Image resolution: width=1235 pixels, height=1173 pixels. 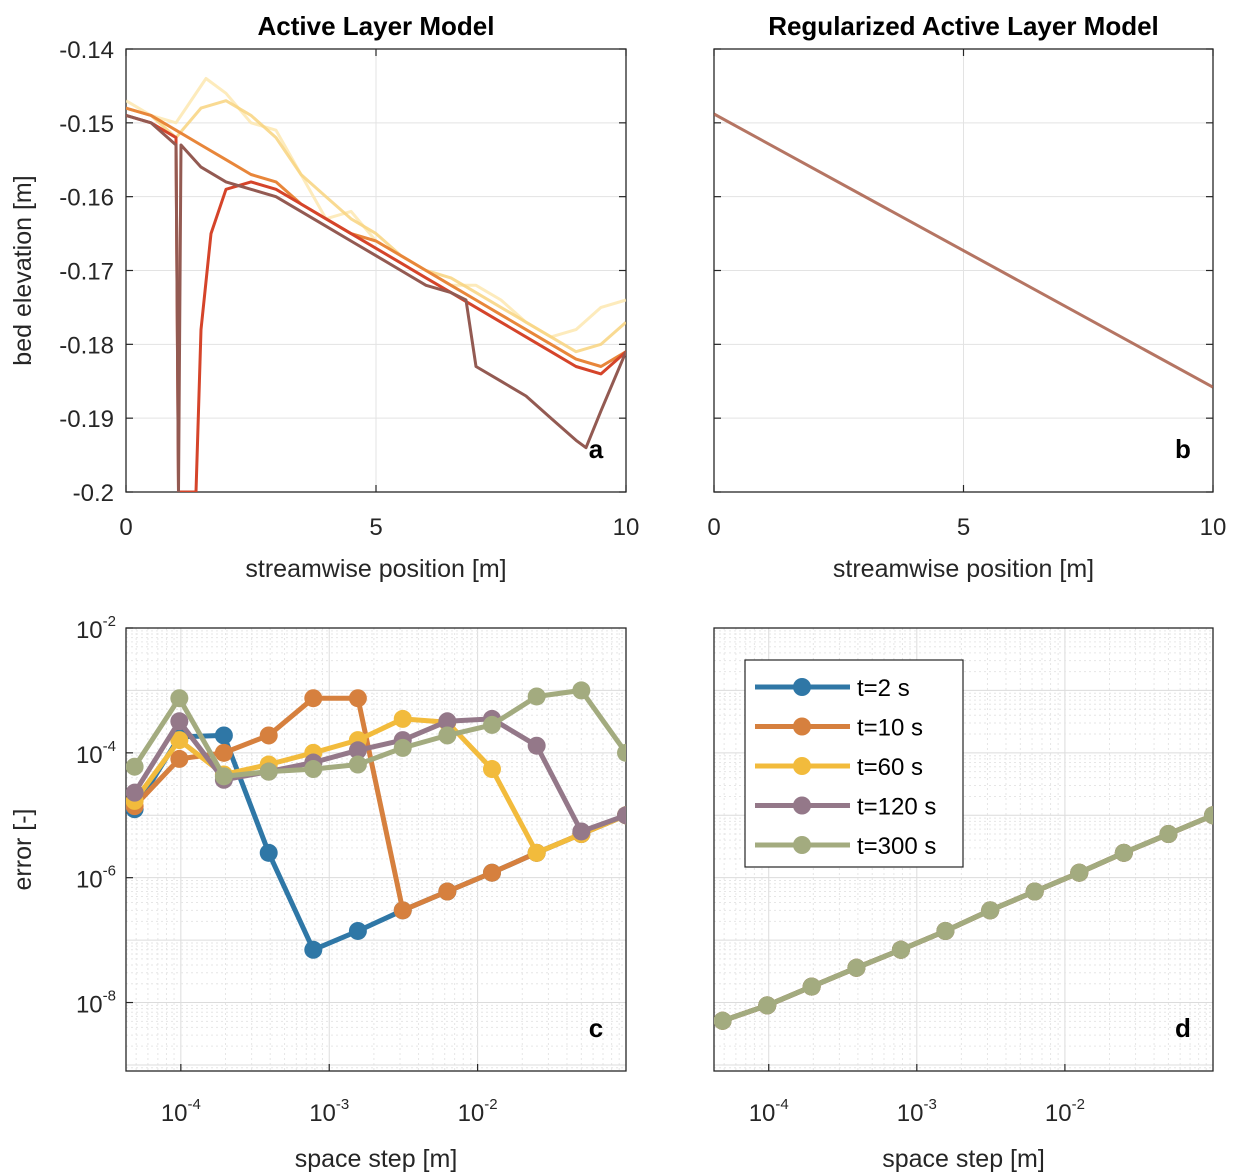 What do you see at coordinates (1078, 1104) in the screenshot?
I see `tick-exponent: -2` at bounding box center [1078, 1104].